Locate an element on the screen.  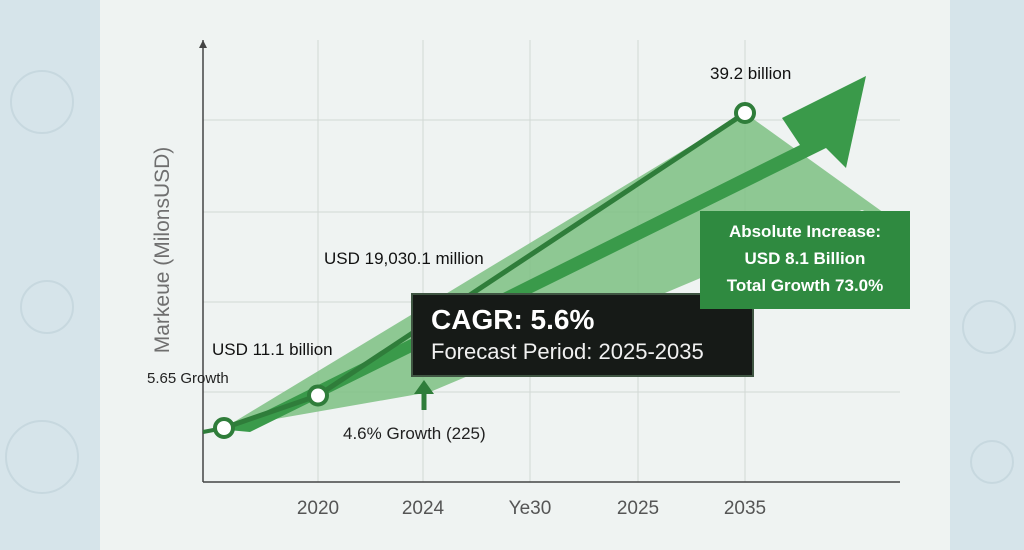
bottom-growth-label: 4.6% Growth (225) is located at coordinates (414, 433).